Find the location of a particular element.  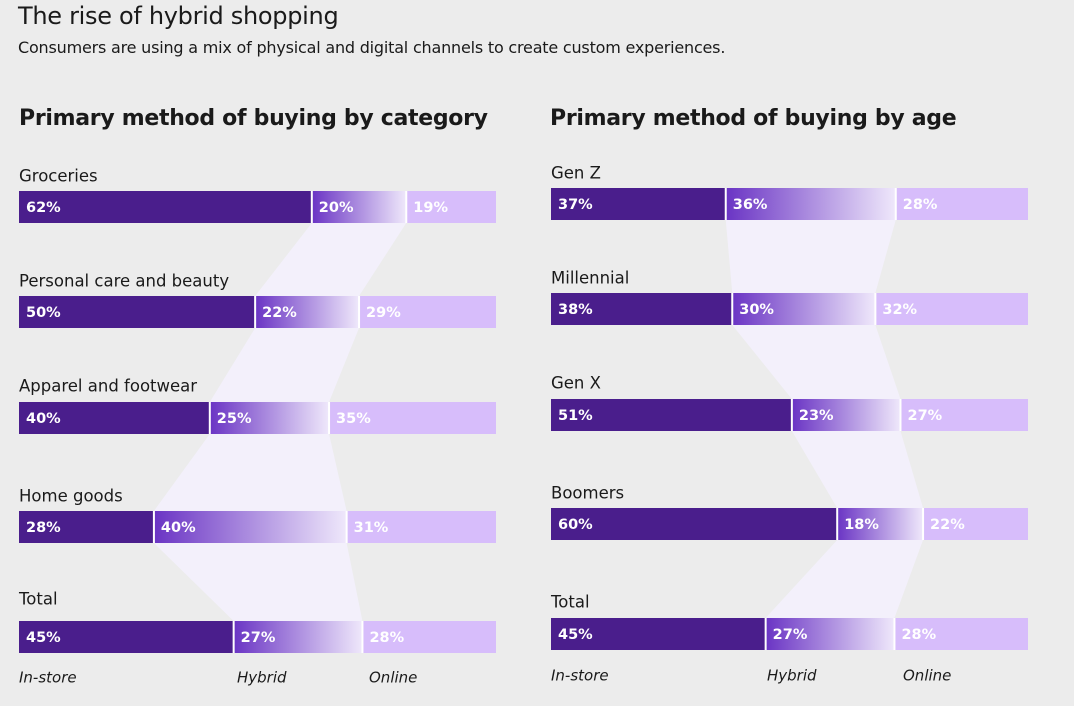

value-label: 36% is located at coordinates (750, 205).